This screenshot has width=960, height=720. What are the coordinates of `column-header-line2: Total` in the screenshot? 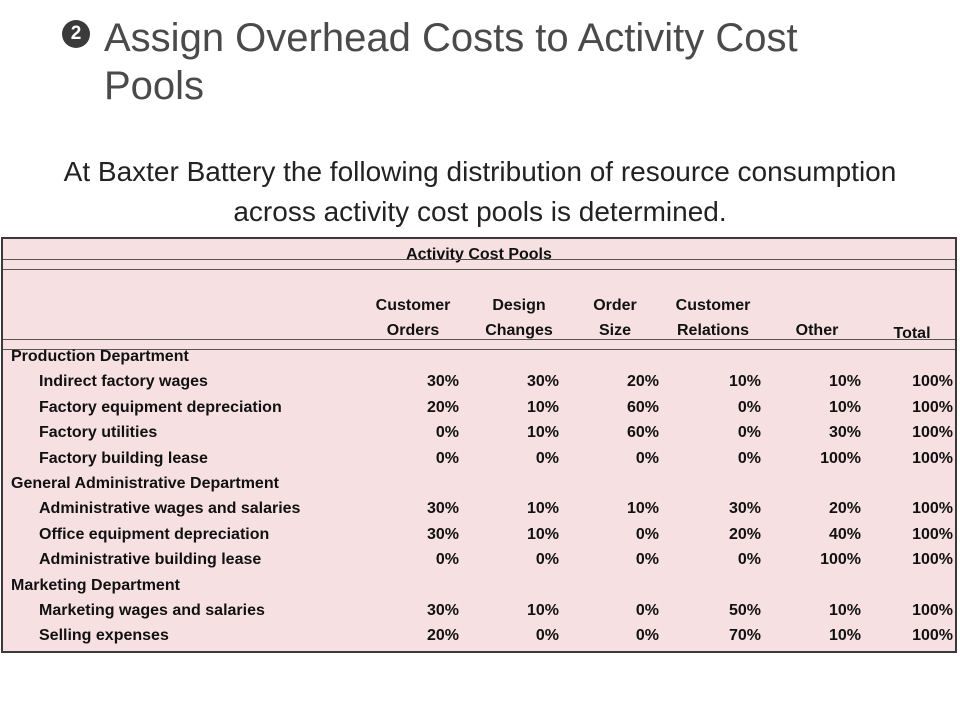 It's located at (912, 333).